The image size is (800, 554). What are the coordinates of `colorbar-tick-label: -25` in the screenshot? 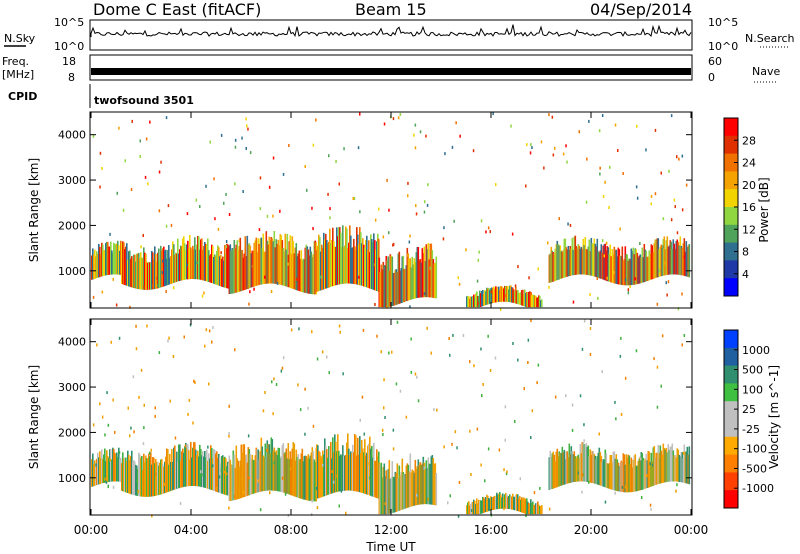 It's located at (751, 429).